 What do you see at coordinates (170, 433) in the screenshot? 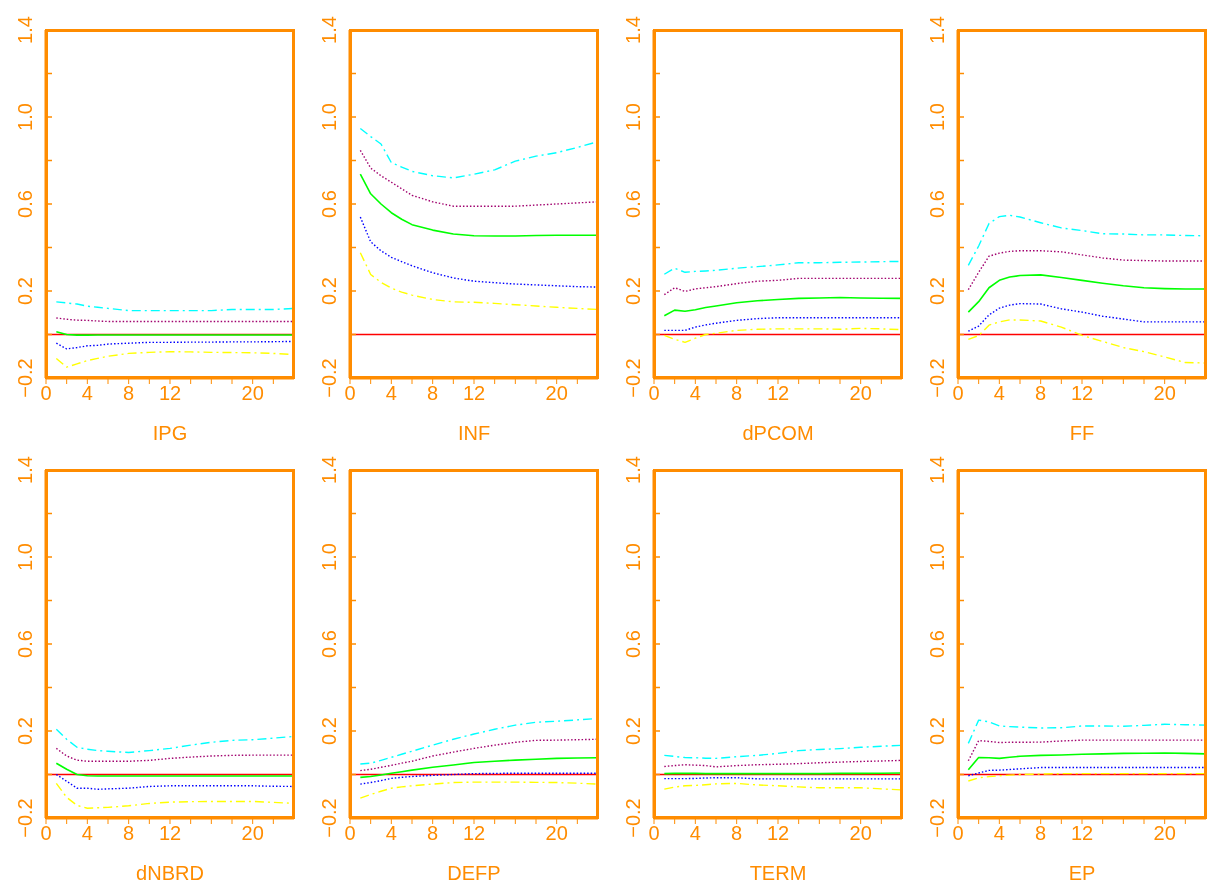
I see `x-axis-title: IPG` at bounding box center [170, 433].